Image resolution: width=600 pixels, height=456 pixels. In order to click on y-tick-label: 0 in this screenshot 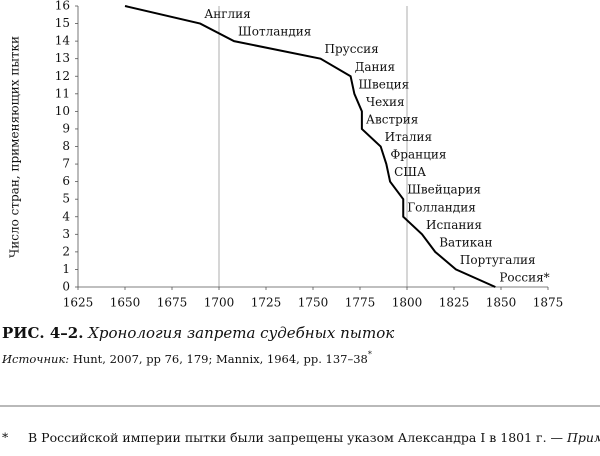, I will do `click(66, 287)`.